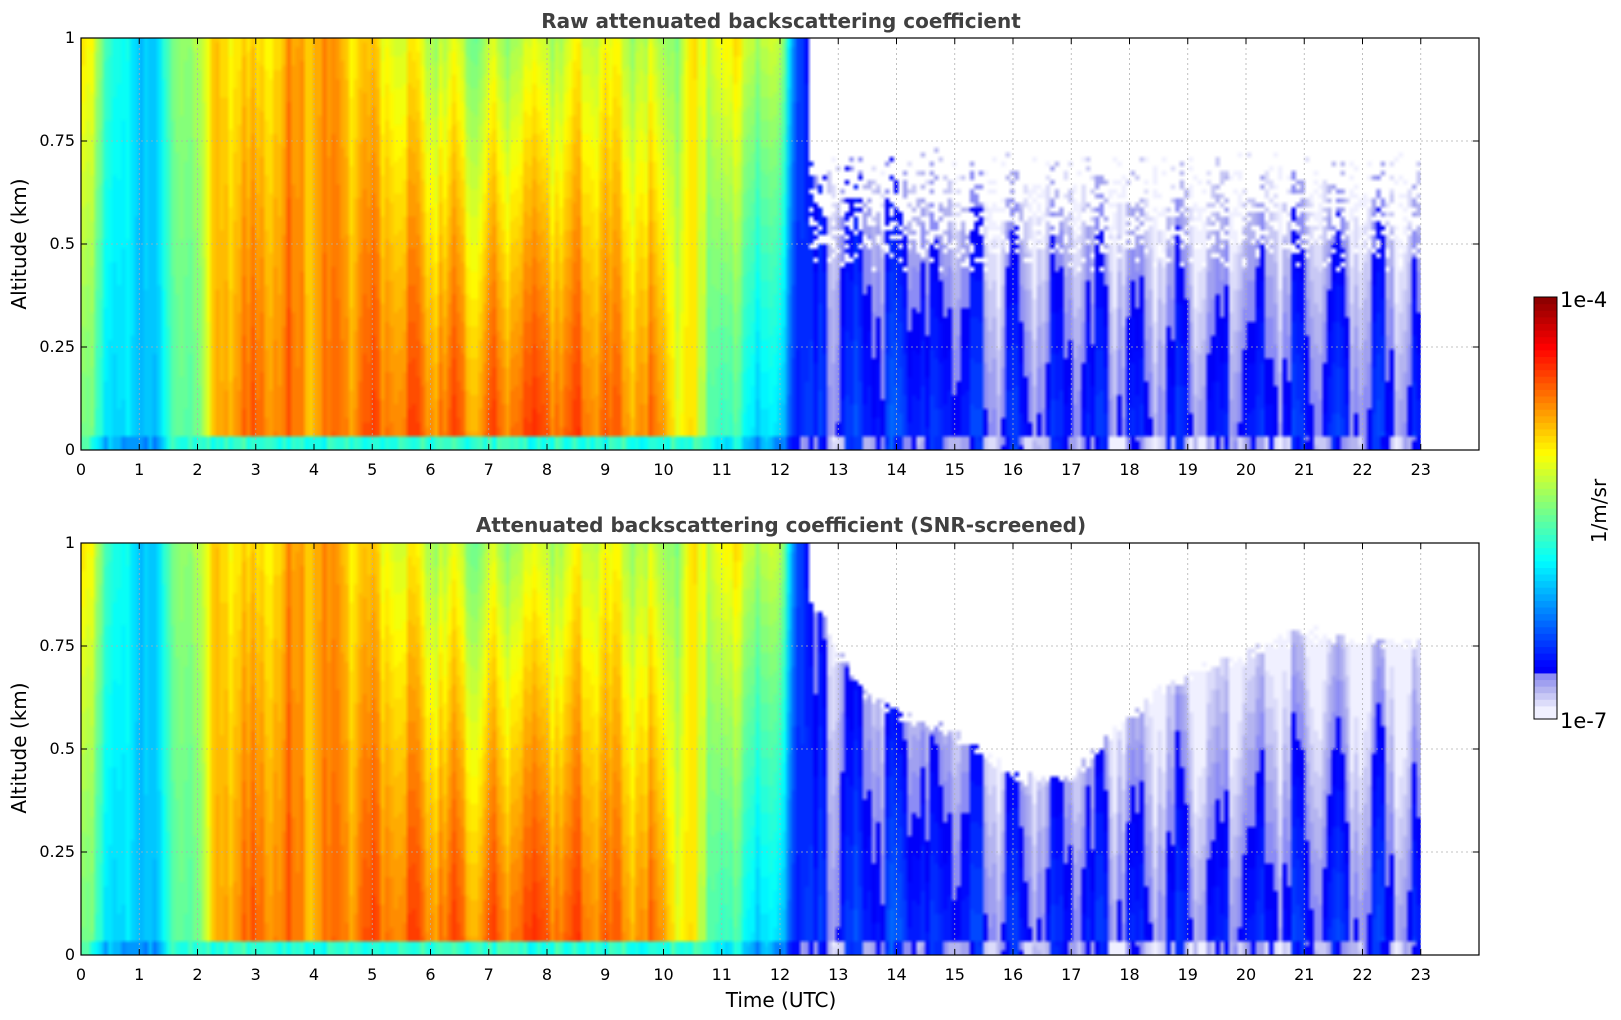  Describe the element at coordinates (1188, 469) in the screenshot. I see `x-tick-label: 19` at that location.